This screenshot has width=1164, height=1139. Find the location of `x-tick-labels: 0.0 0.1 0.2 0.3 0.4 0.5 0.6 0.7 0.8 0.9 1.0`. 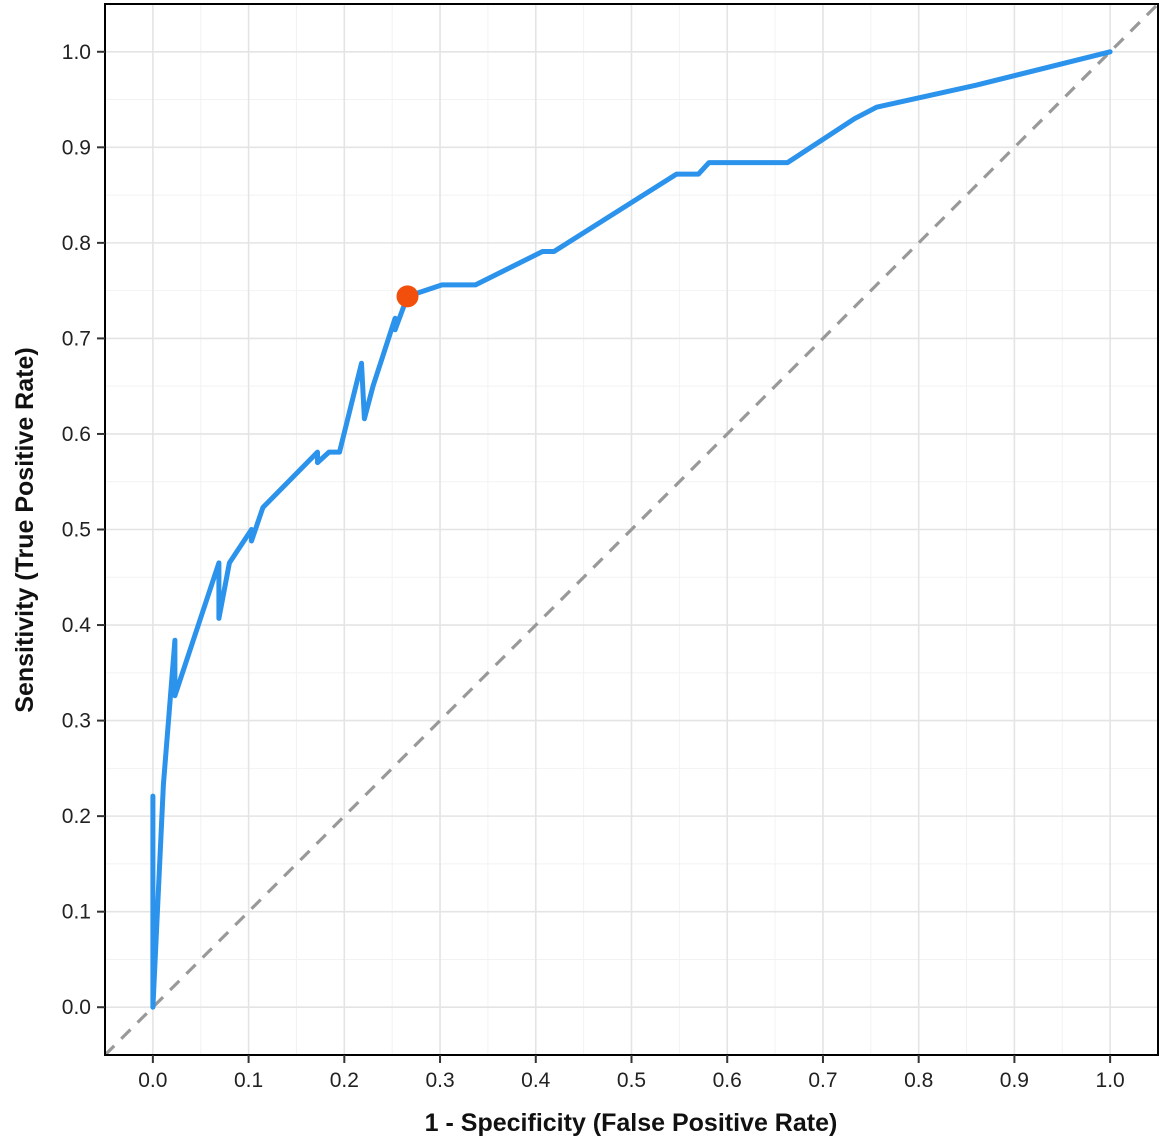

x-tick-labels: 0.0 0.1 0.2 0.3 0.4 0.5 0.6 0.7 0.8 0.9 1.0 is located at coordinates (631, 1080).